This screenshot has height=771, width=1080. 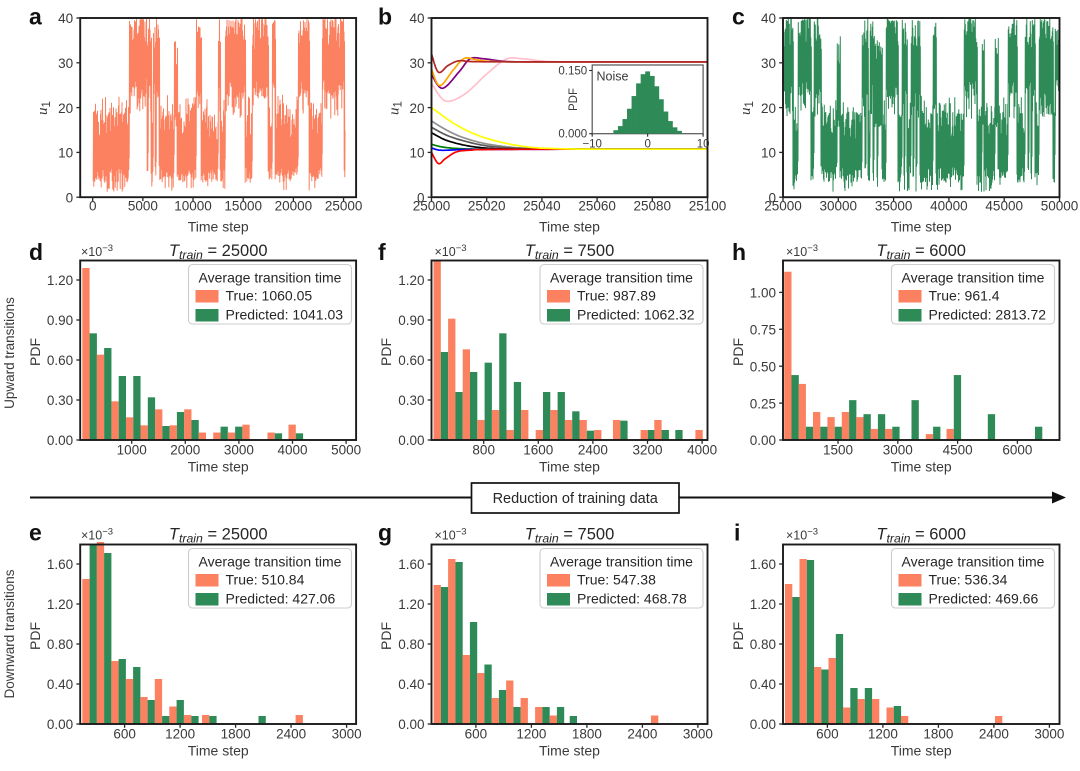 I want to click on svg-text: True: 987.89, so click(x=616, y=296).